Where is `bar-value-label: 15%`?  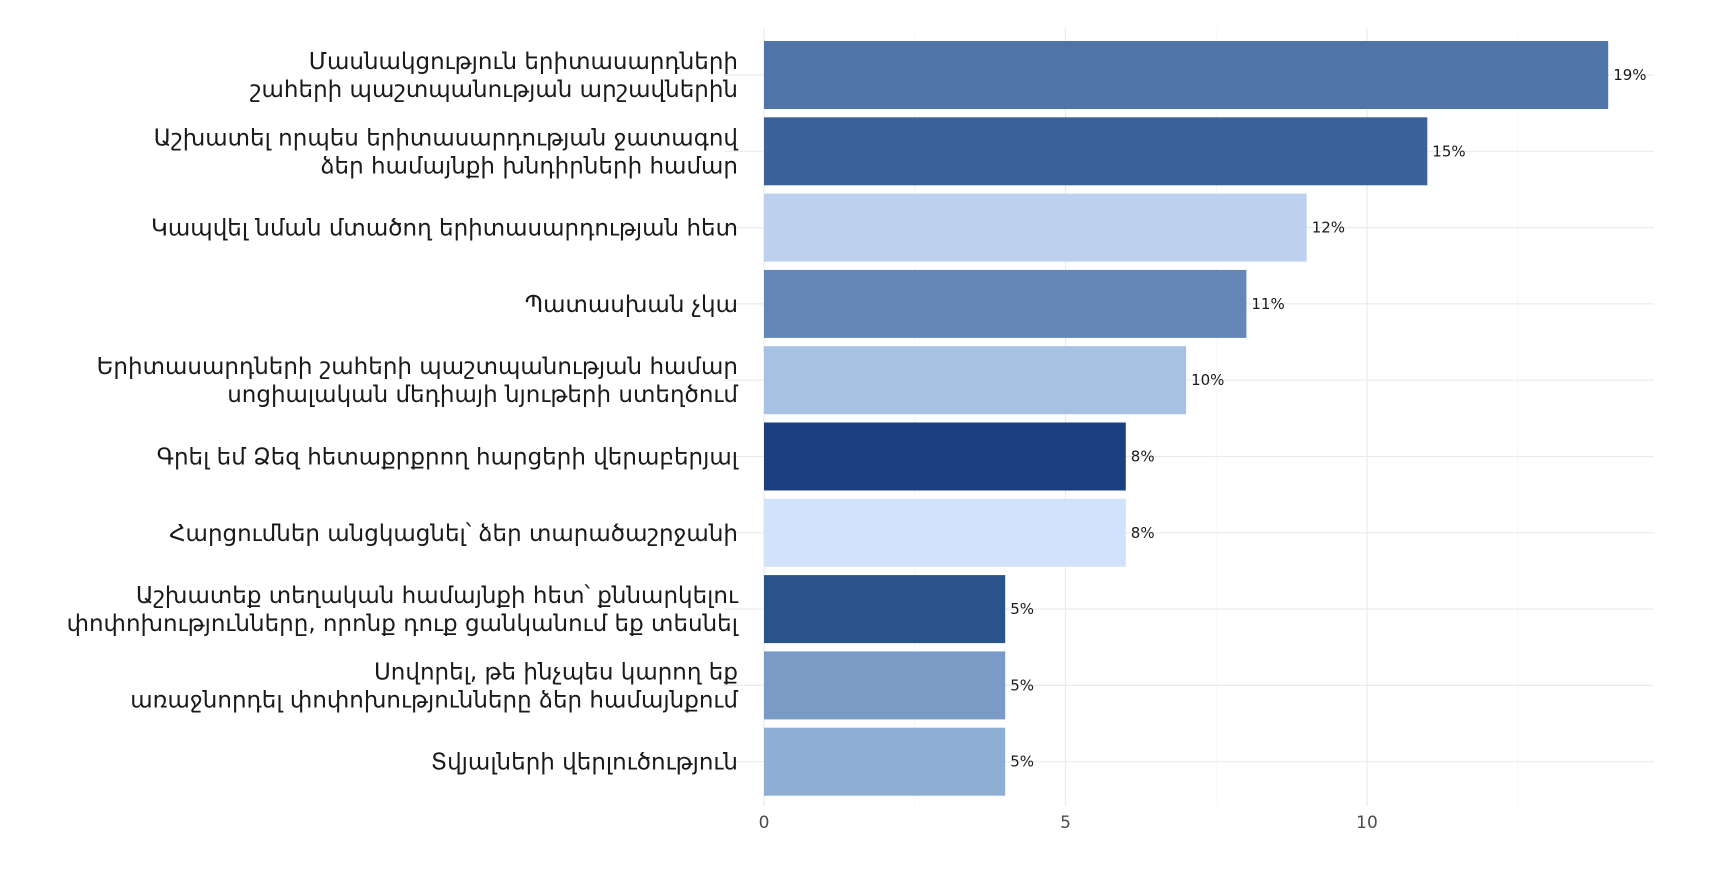
bar-value-label: 15% is located at coordinates (1448, 151).